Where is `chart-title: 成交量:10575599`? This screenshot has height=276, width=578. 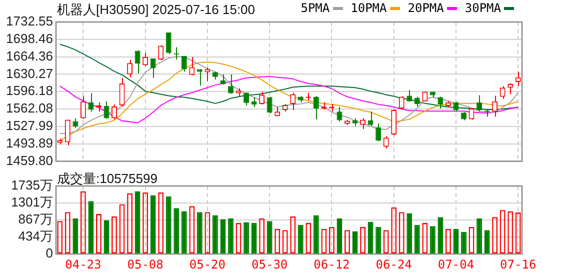
chart-title: 成交量:10575599 is located at coordinates (107, 179).